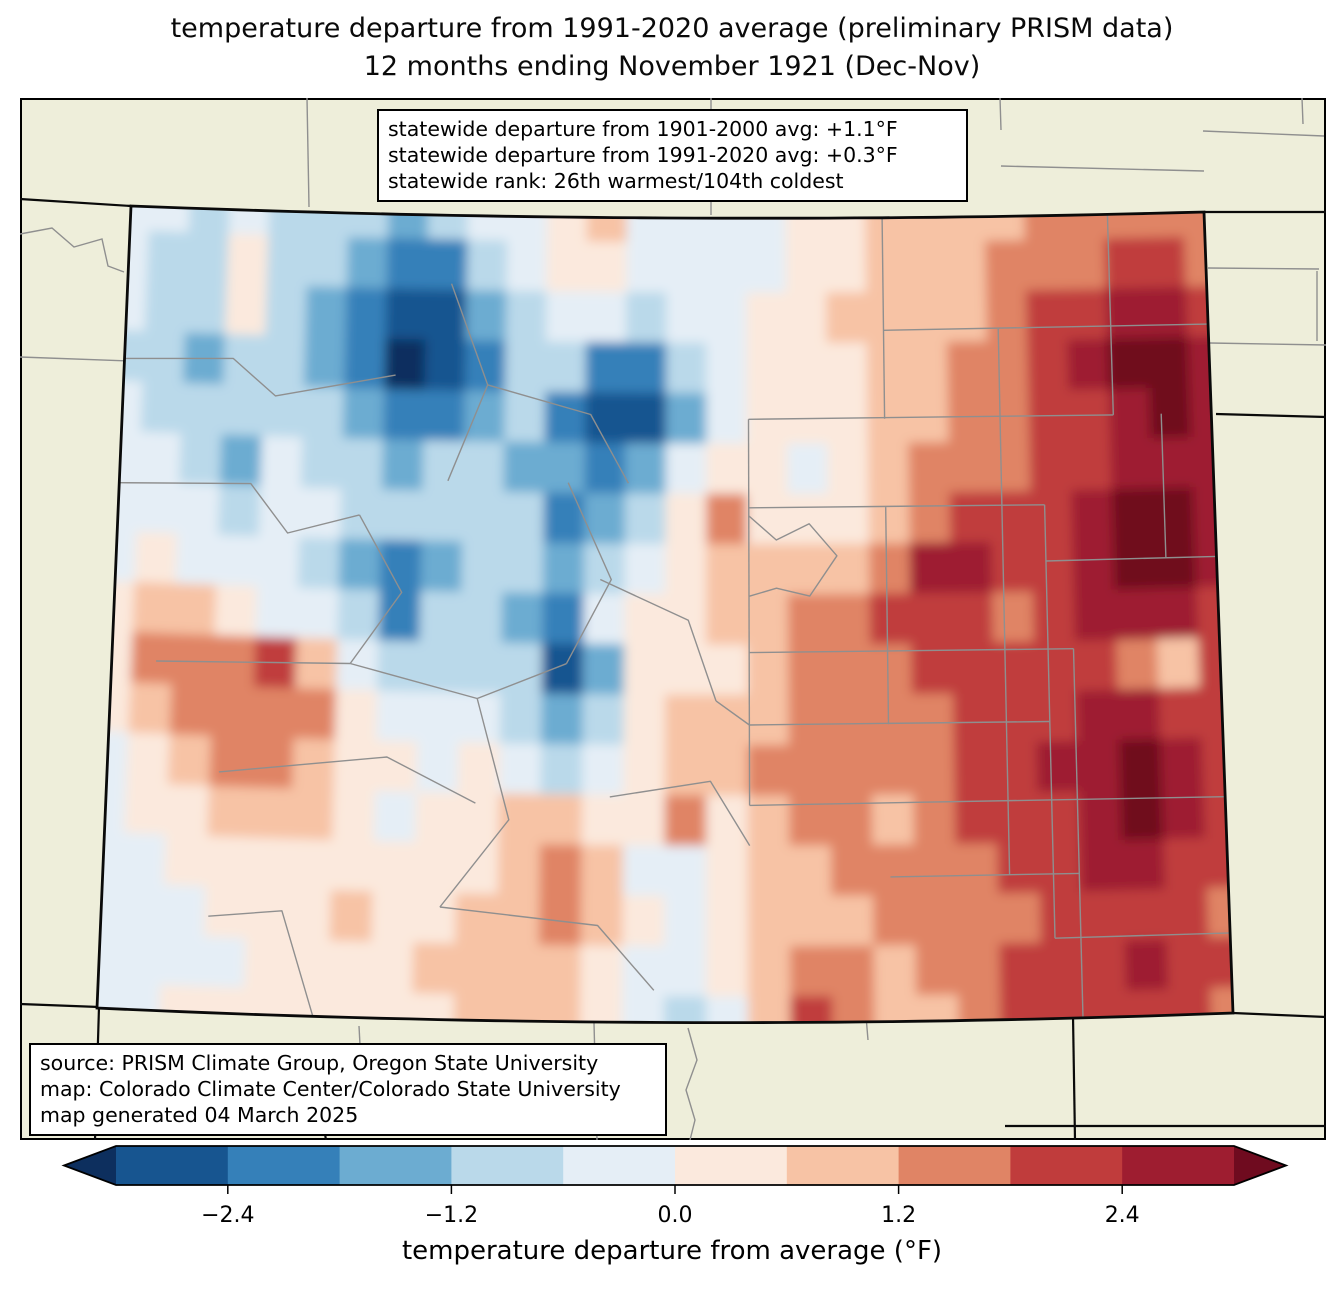  Describe the element at coordinates (675, 1215) in the screenshot. I see `colorbar-tick-label: 0.0` at that location.